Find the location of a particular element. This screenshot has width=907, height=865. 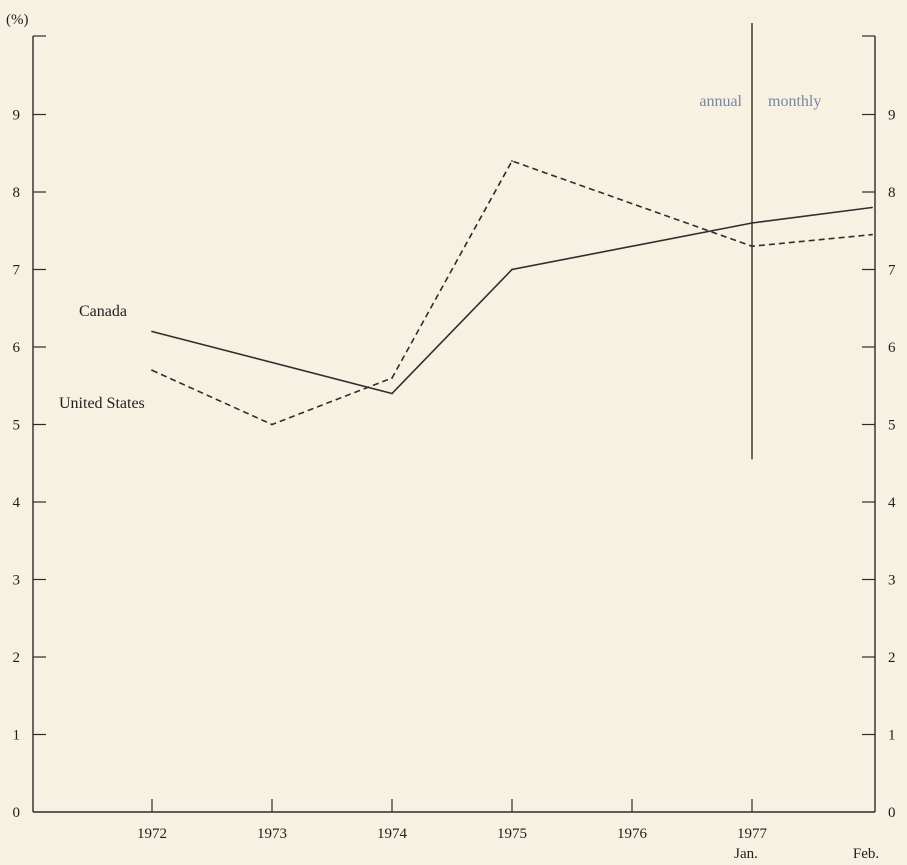

y-tick-label-right-9: 9 is located at coordinates (892, 116).